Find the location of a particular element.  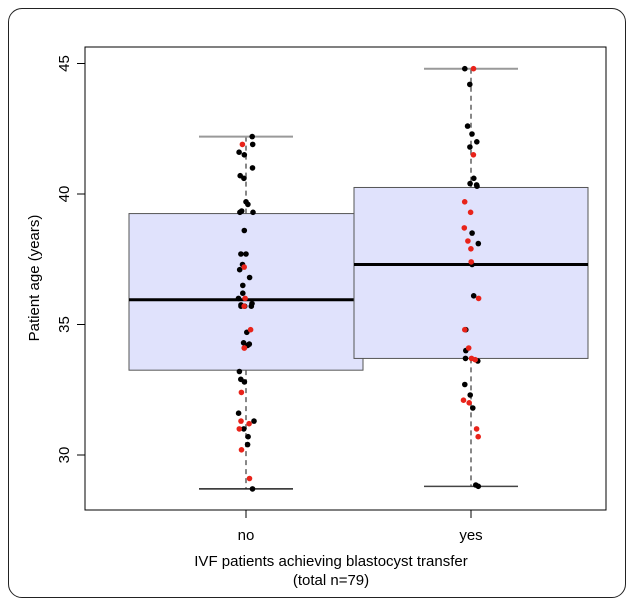

x-tick-label-no: no is located at coordinates (246, 535).